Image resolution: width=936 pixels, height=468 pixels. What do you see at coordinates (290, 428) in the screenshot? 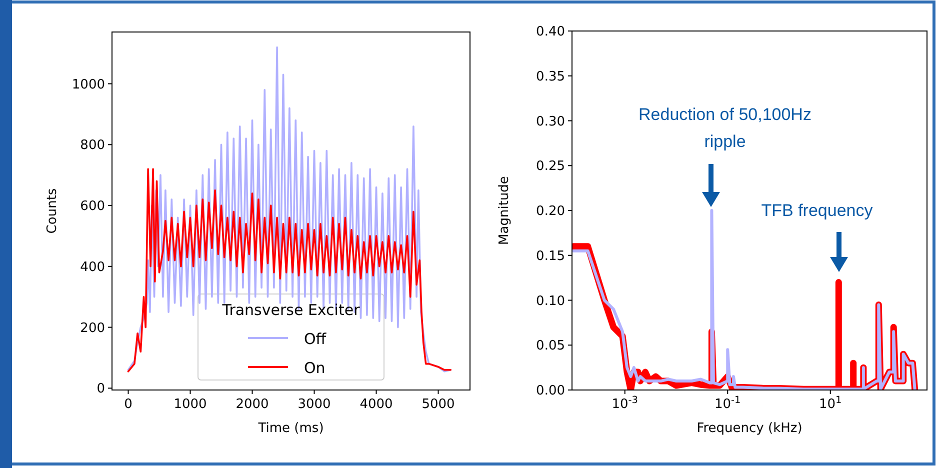
I see `x-axis-title: Time (ms)` at bounding box center [290, 428].